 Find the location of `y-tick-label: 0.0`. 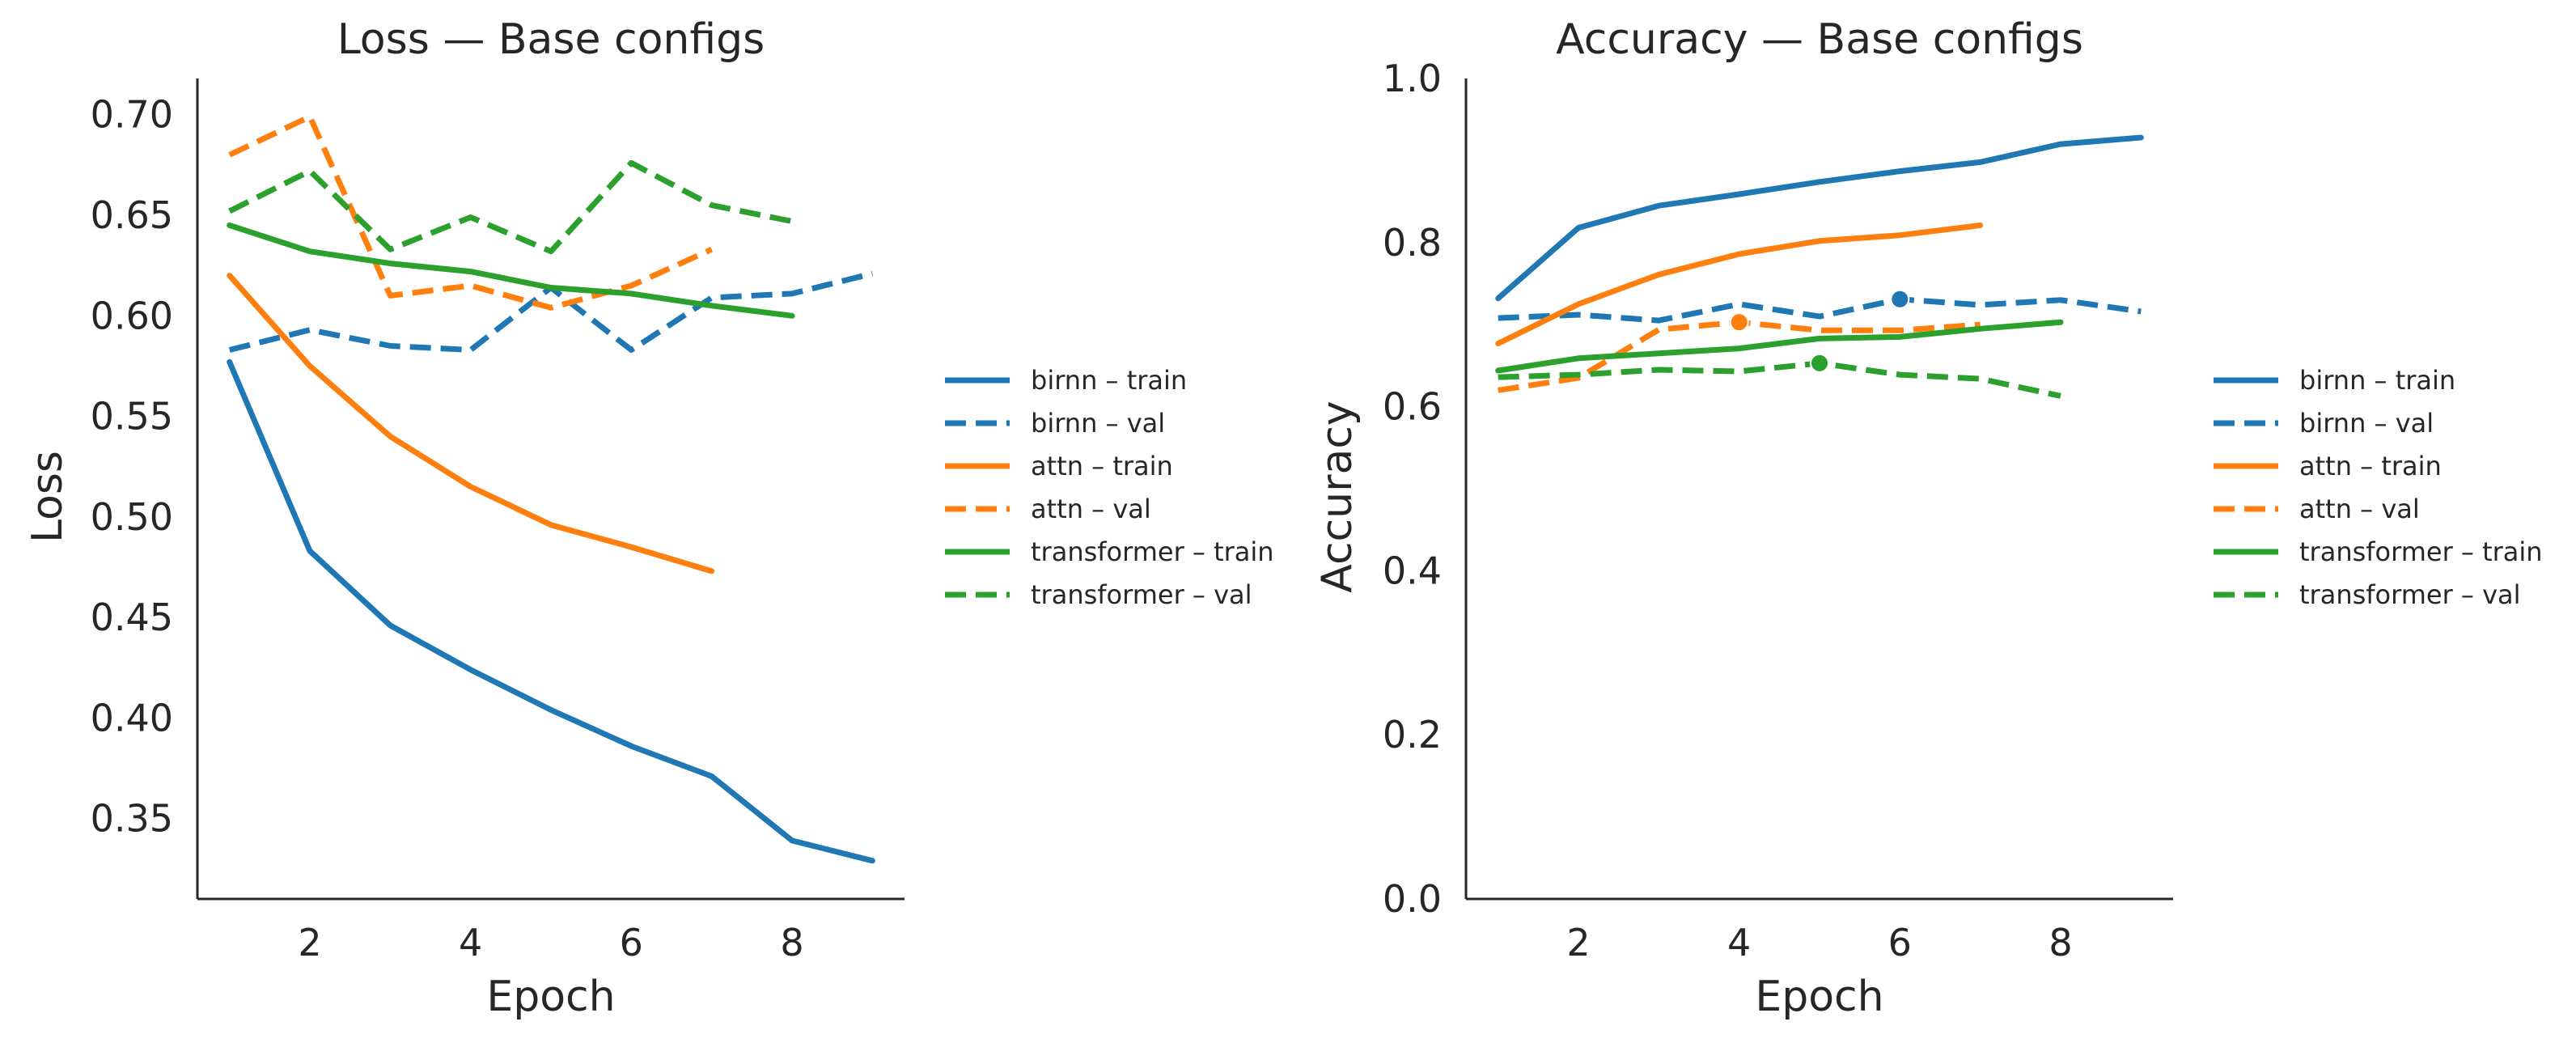

y-tick-label: 0.0 is located at coordinates (1412, 899).